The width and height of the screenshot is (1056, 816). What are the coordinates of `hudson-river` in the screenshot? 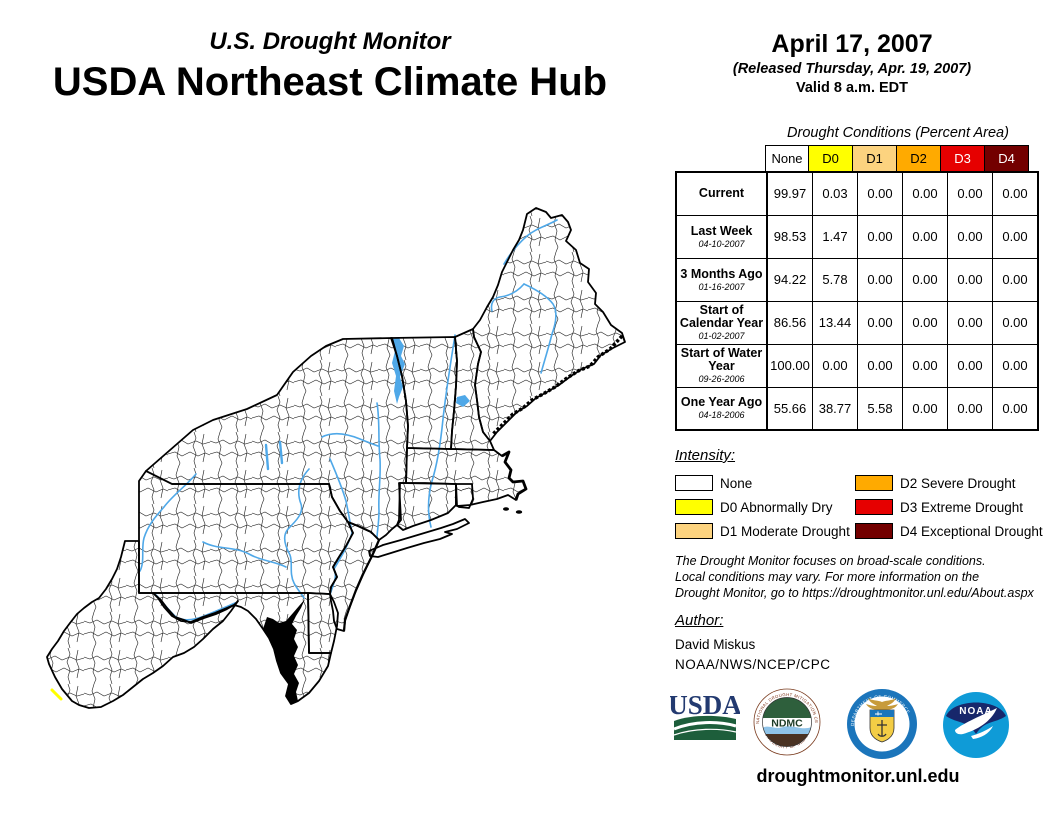 It's located at (379, 470).